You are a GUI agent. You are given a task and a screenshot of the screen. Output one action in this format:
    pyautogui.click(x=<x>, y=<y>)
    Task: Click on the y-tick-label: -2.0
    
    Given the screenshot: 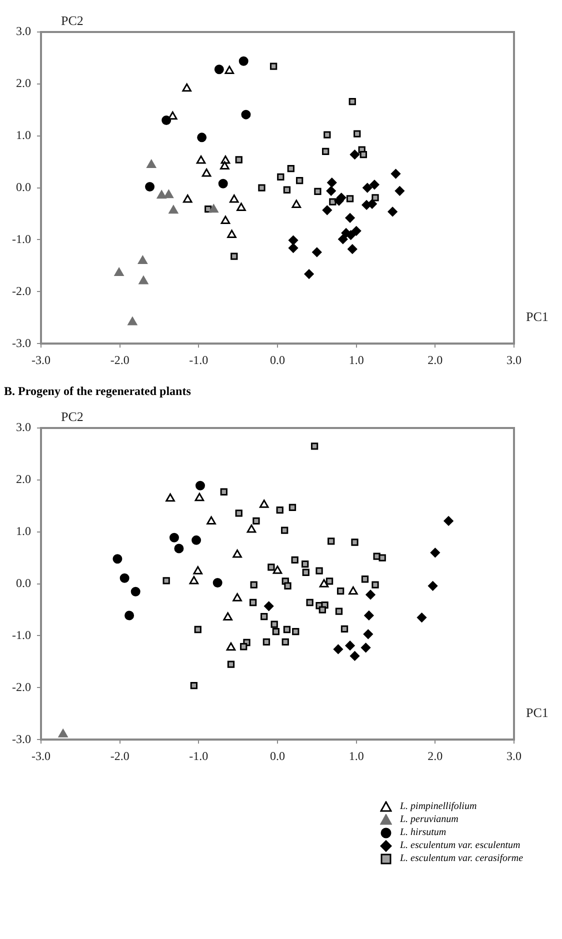 What is the action you would take?
    pyautogui.click(x=21, y=687)
    